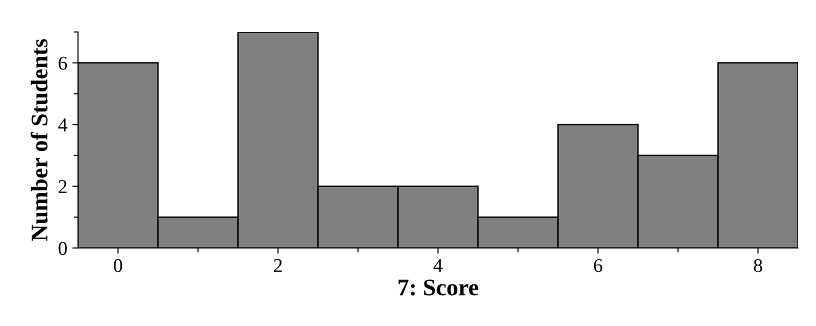 This screenshot has height=326, width=816. Describe the element at coordinates (438, 288) in the screenshot. I see `x-axis-title: 7: Score` at that location.